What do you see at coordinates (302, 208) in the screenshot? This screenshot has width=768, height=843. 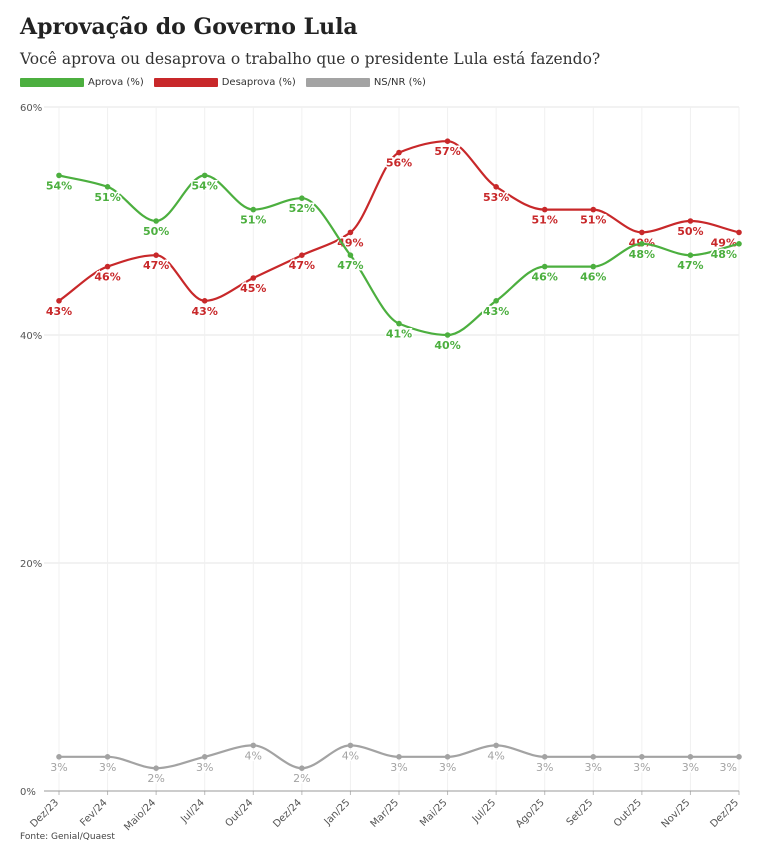 I see `data-label-aprova: 52%` at bounding box center [302, 208].